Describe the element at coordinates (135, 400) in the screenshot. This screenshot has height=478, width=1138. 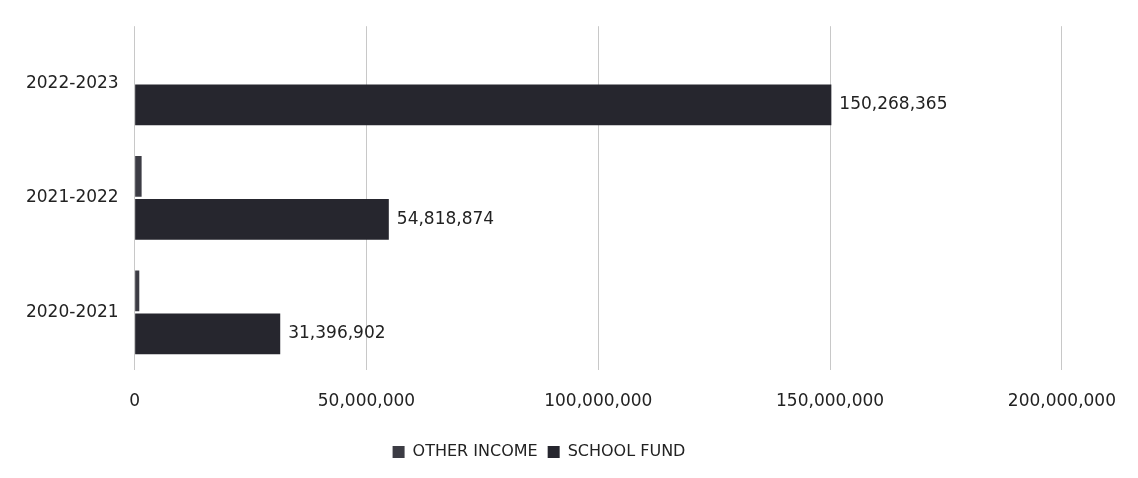
I see `x-tick-label: 0` at that location.